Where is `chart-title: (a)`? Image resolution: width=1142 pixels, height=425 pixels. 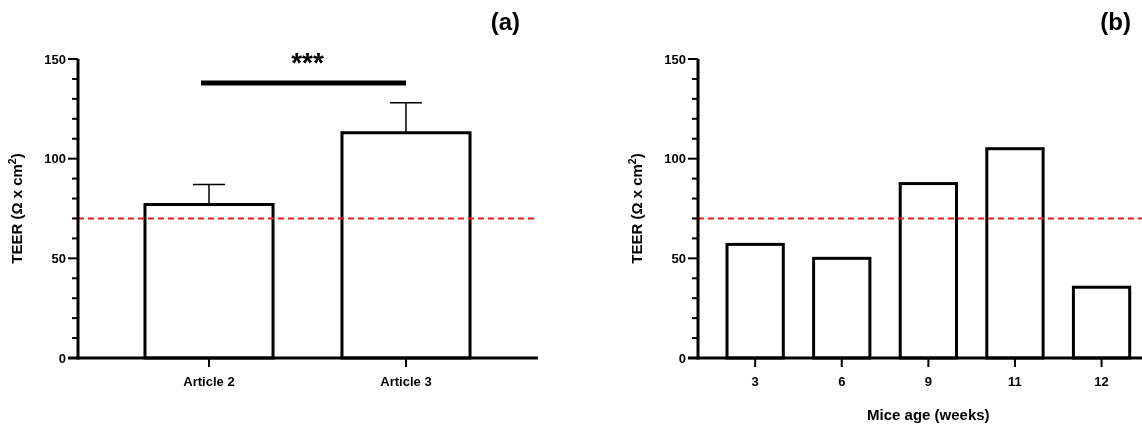
chart-title: (a) is located at coordinates (505, 21).